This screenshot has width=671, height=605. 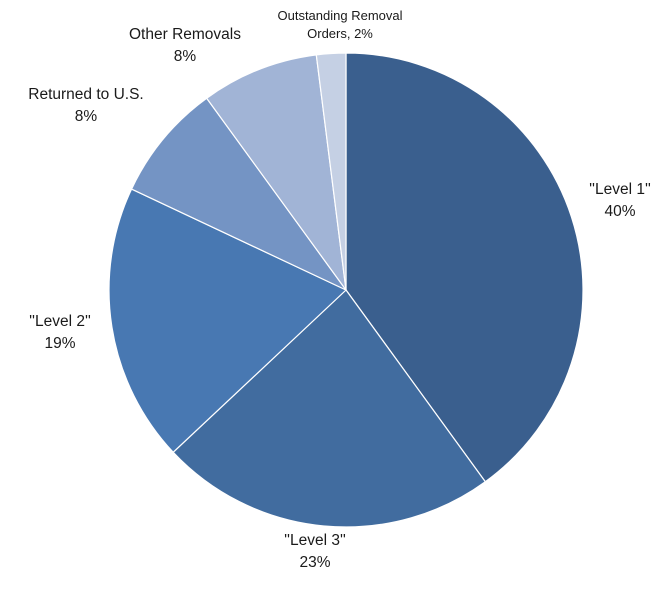 I want to click on pie-label-3: ''Level 2'' 19%, so click(x=60, y=332).